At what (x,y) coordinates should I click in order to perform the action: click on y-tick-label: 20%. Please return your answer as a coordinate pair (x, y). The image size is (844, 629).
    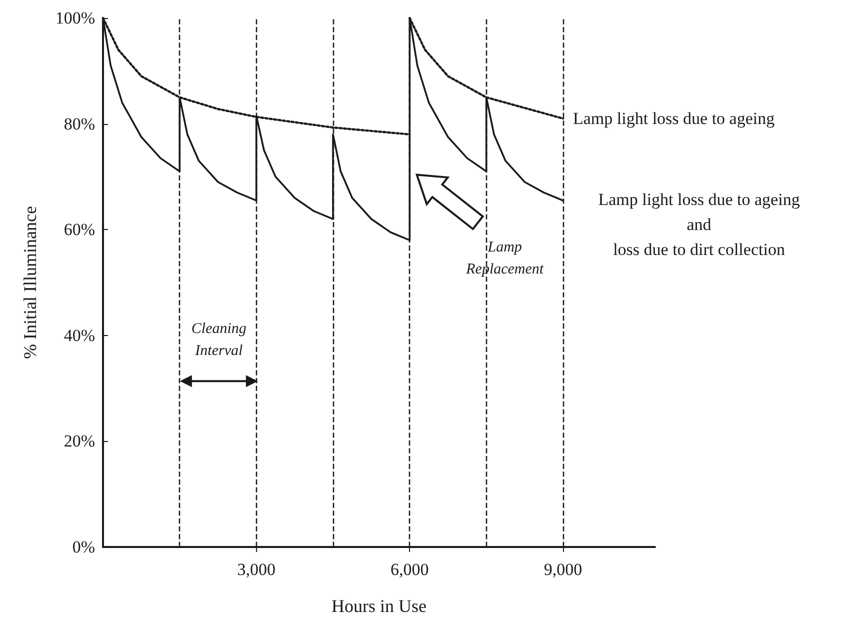
    Looking at the image, I should click on (79, 441).